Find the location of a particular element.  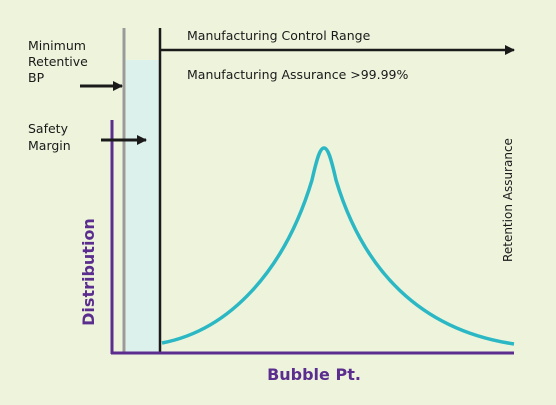

safety-margin-band is located at coordinates (143, 206).